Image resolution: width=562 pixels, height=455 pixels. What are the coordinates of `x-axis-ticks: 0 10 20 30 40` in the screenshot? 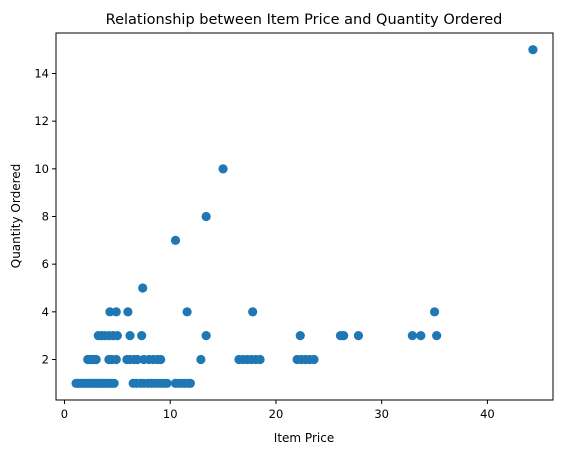 It's located at (278, 410).